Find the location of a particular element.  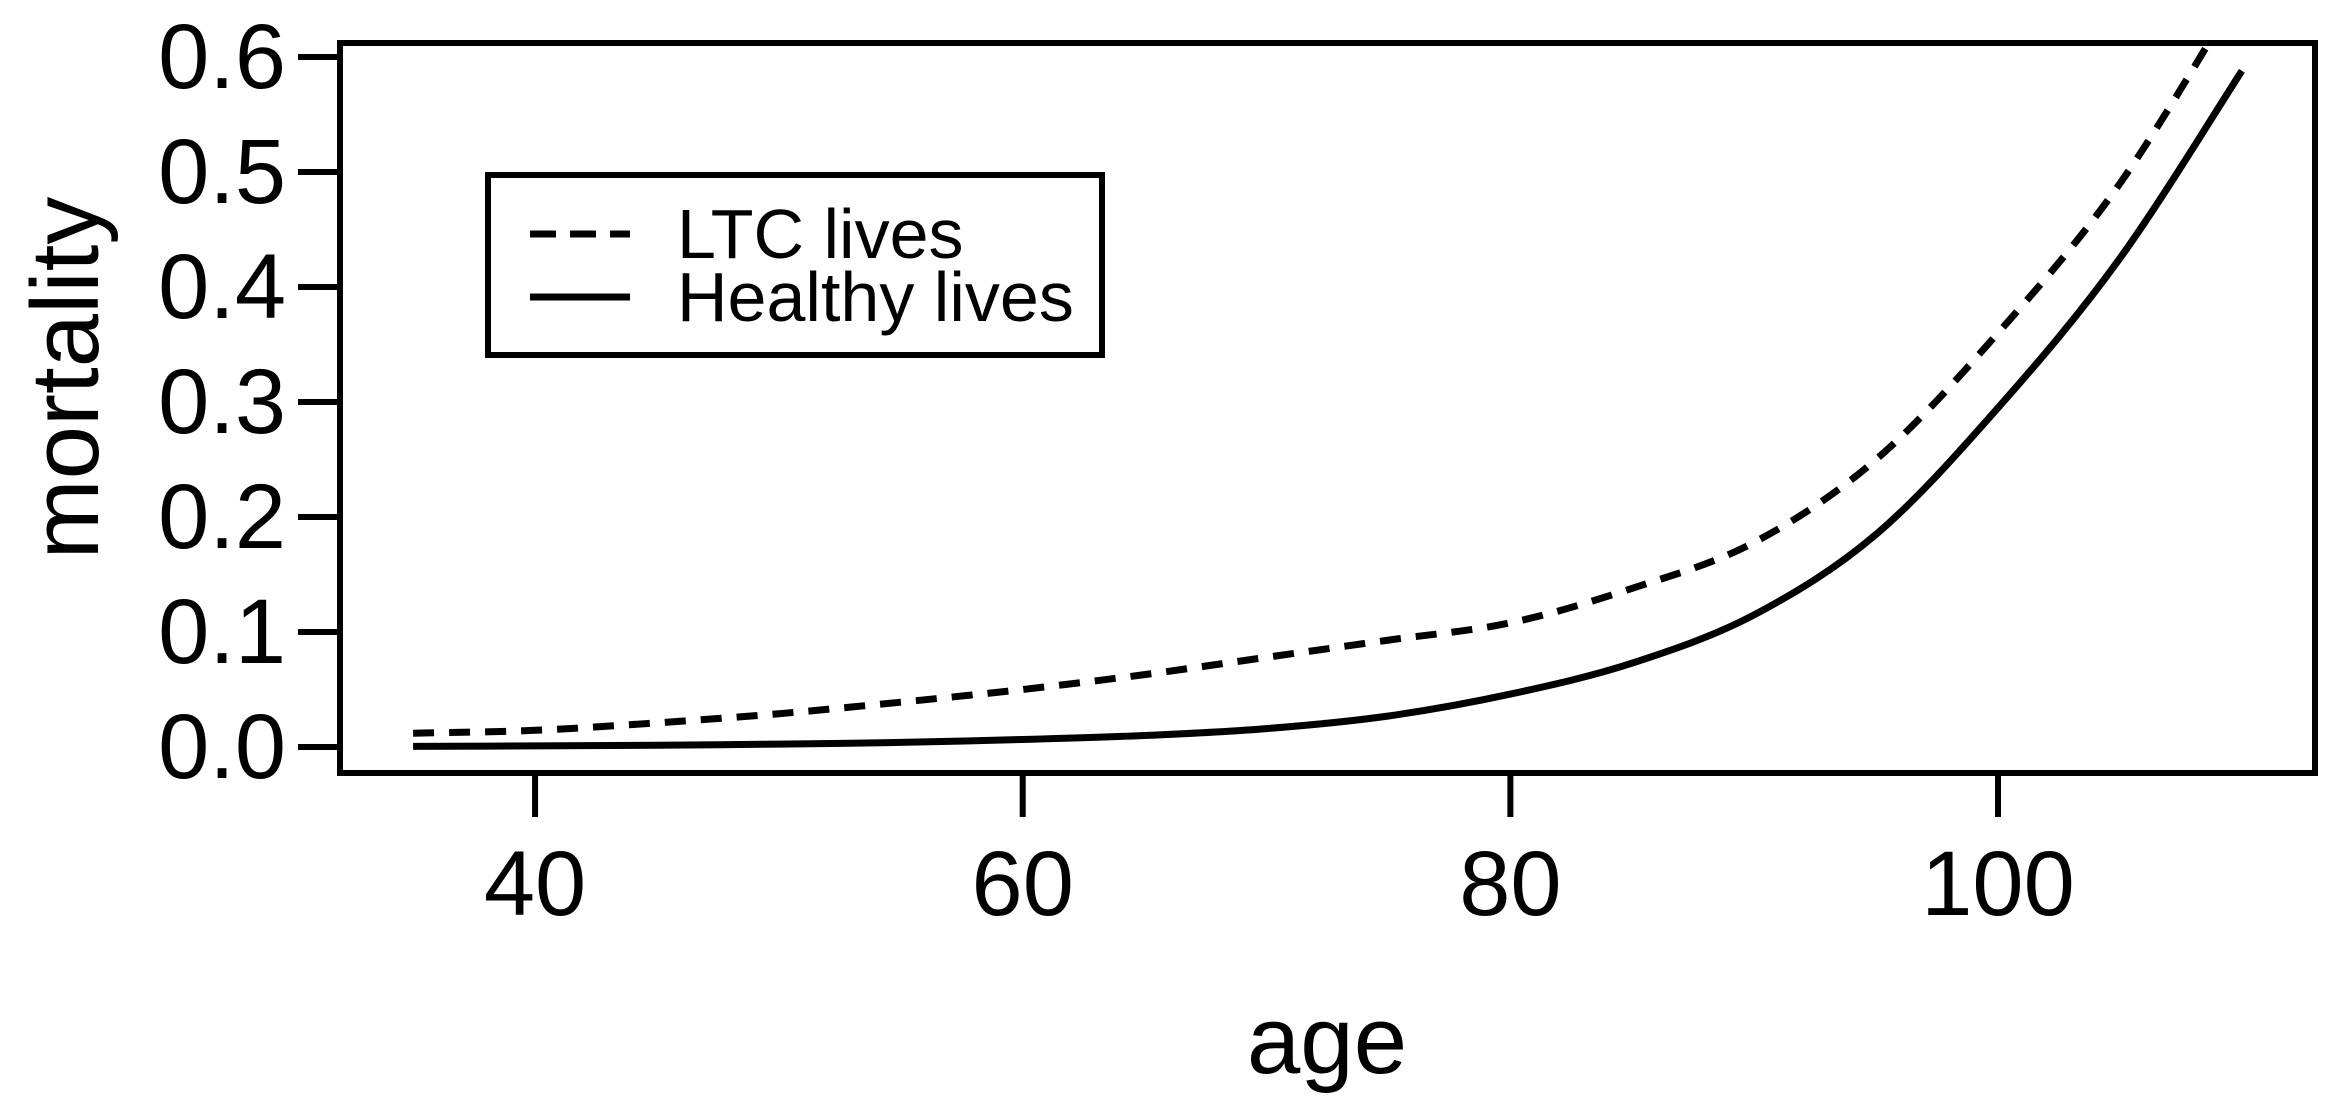

y-tick-label: 0.6 is located at coordinates (222, 57).